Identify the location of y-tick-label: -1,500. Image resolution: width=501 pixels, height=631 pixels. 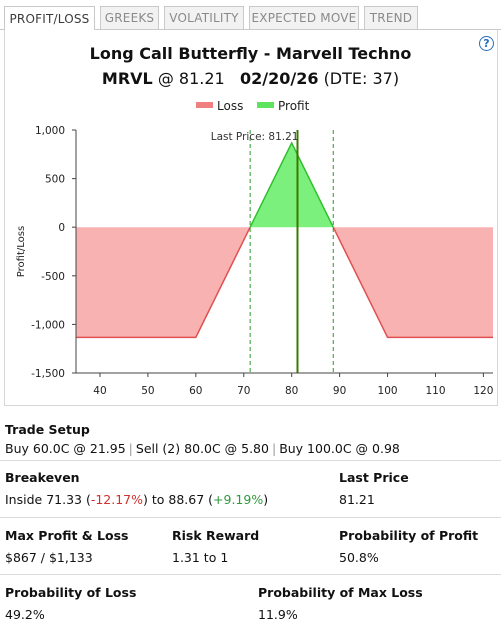
(48, 374).